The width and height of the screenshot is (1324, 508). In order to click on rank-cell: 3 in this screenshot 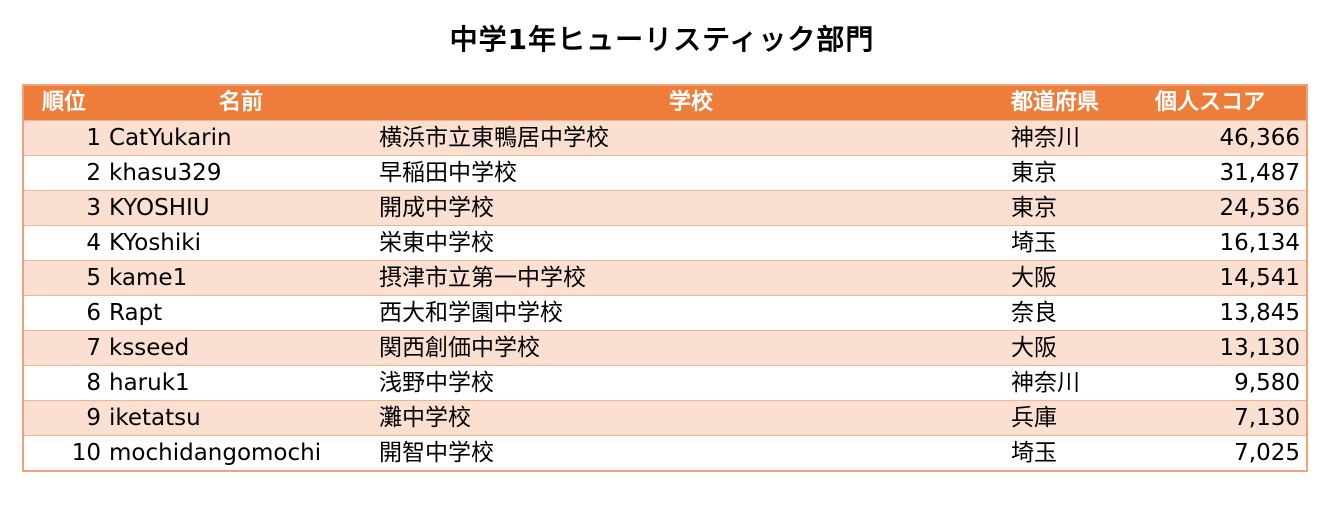, I will do `click(66, 208)`.